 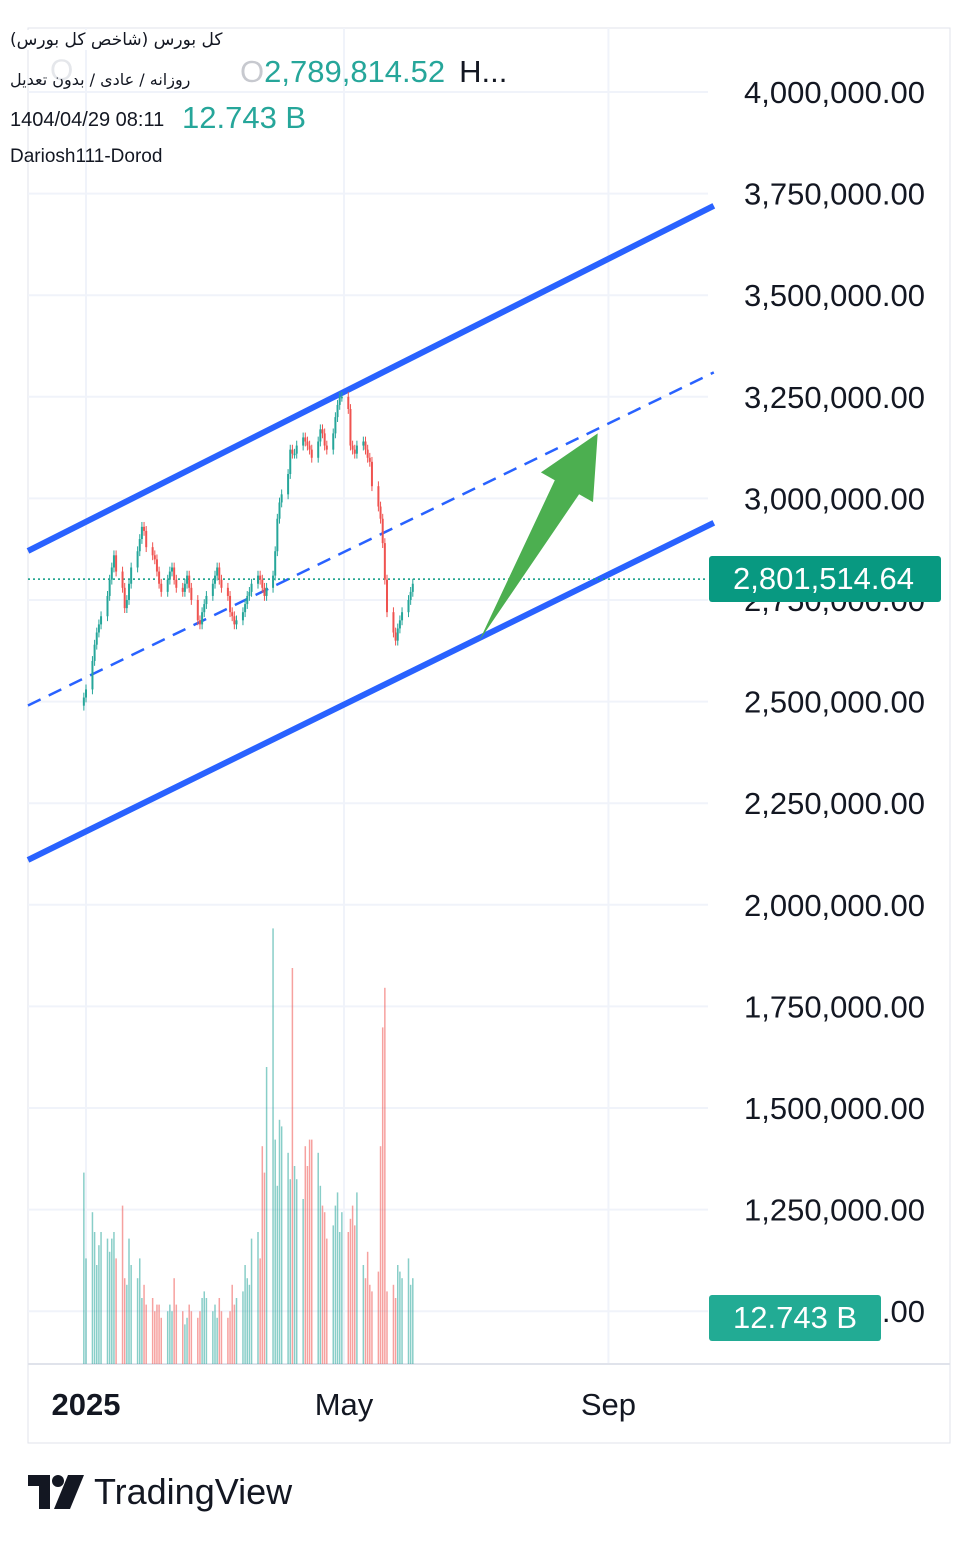 I want to click on y-tick-label: 2,000,000.00, so click(x=834, y=905).